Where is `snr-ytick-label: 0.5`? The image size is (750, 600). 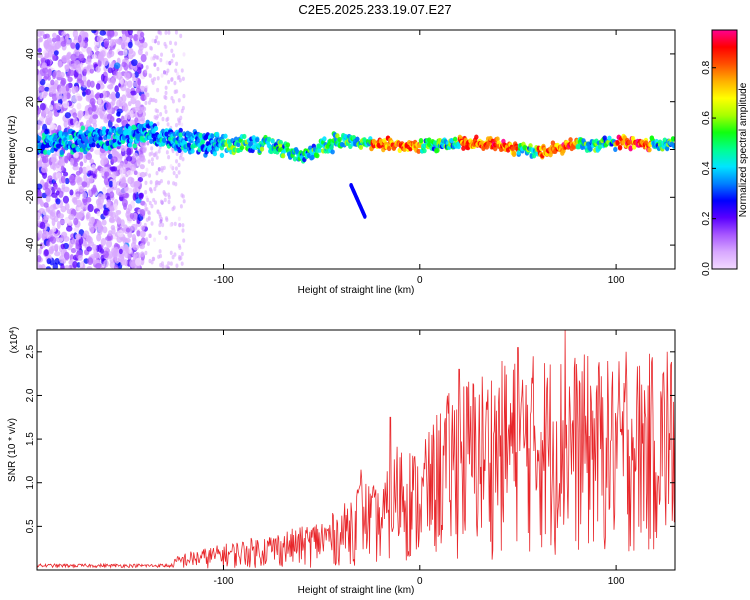 snr-ytick-label: 0.5 is located at coordinates (30, 526).